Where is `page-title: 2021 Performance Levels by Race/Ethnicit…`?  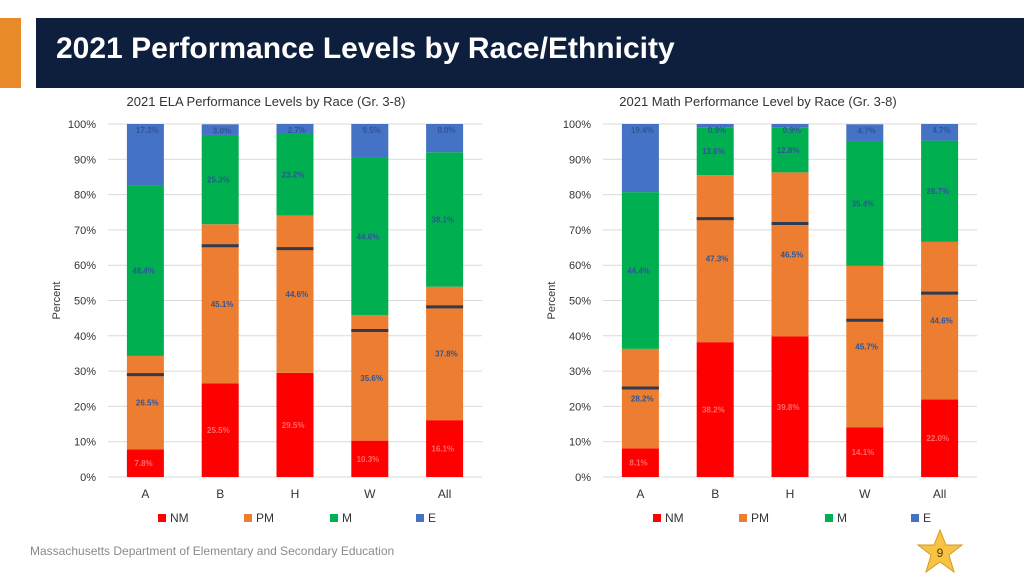
page-title: 2021 Performance Levels by Race/Ethnicit… is located at coordinates (365, 48).